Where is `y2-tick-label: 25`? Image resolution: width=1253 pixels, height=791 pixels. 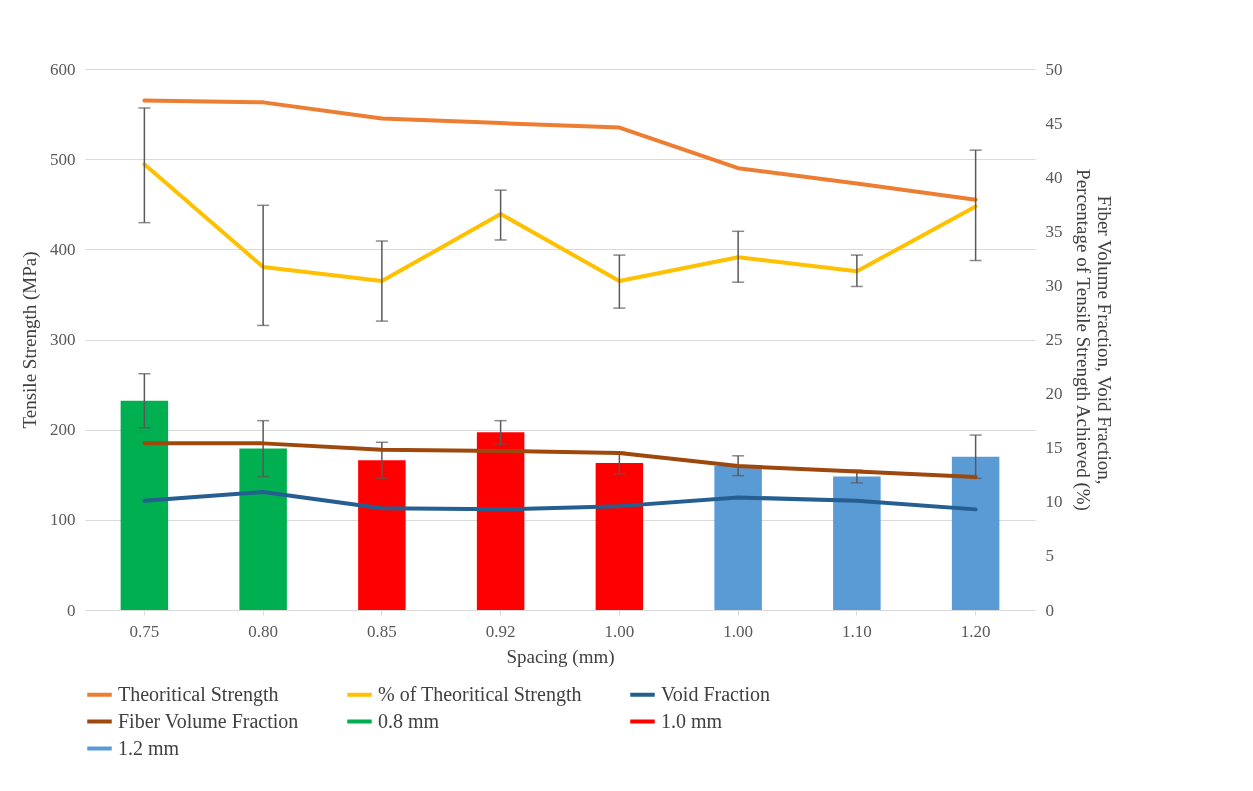
y2-tick-label: 25 is located at coordinates (1054, 339).